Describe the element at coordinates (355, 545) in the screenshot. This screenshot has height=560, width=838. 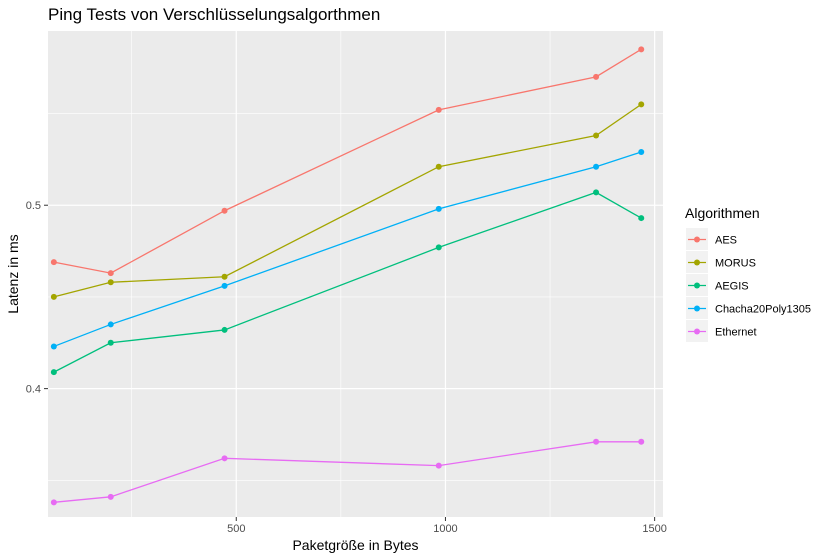
I see `x-axis-title: Paketgröße in Bytes` at that location.